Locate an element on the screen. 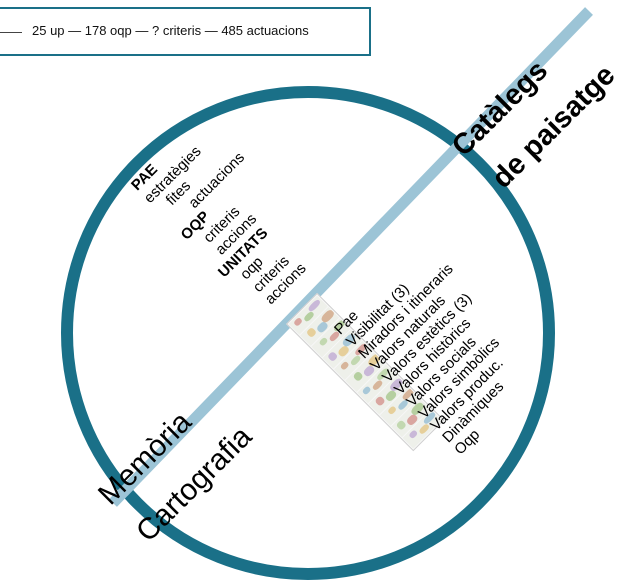 The width and height of the screenshot is (635, 586). summary-box-connector is located at coordinates (11, 32).